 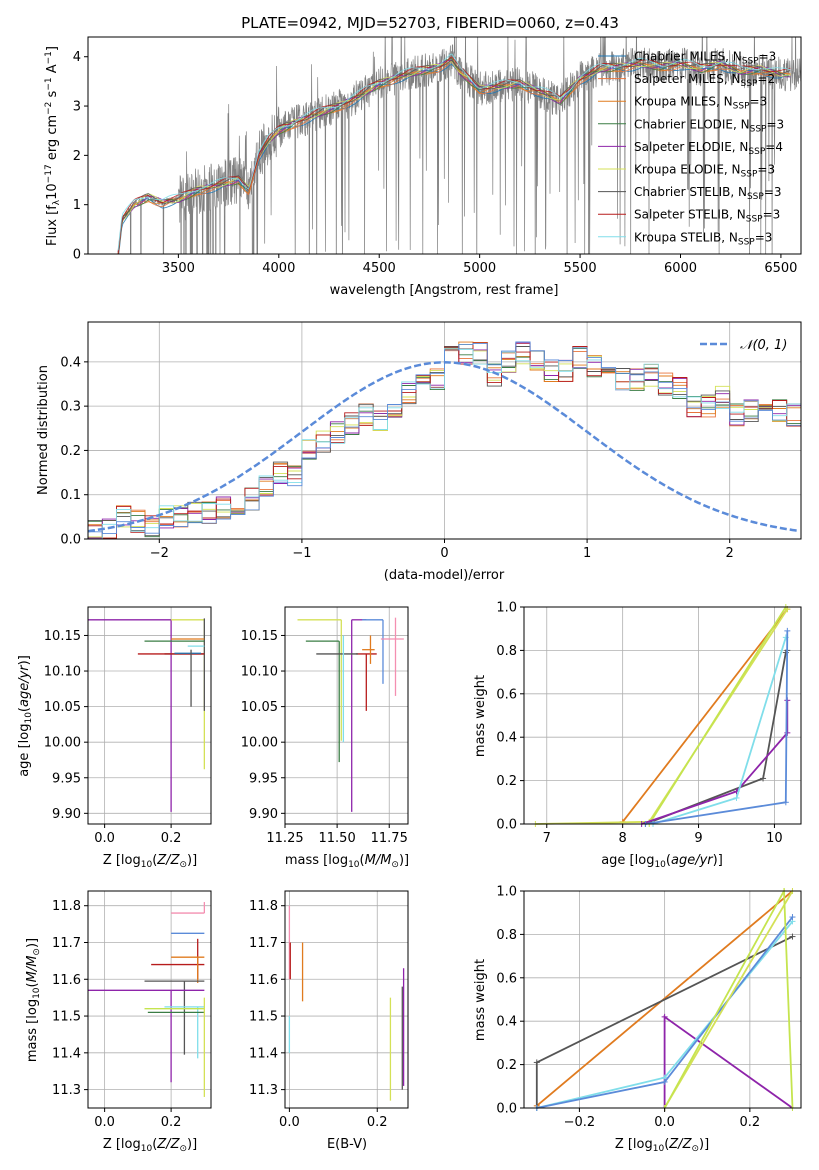 What do you see at coordinates (709, 125) in the screenshot?
I see `legend-label-chabrier_elodie: Chabrier ELODIE, NSSP=3` at bounding box center [709, 125].